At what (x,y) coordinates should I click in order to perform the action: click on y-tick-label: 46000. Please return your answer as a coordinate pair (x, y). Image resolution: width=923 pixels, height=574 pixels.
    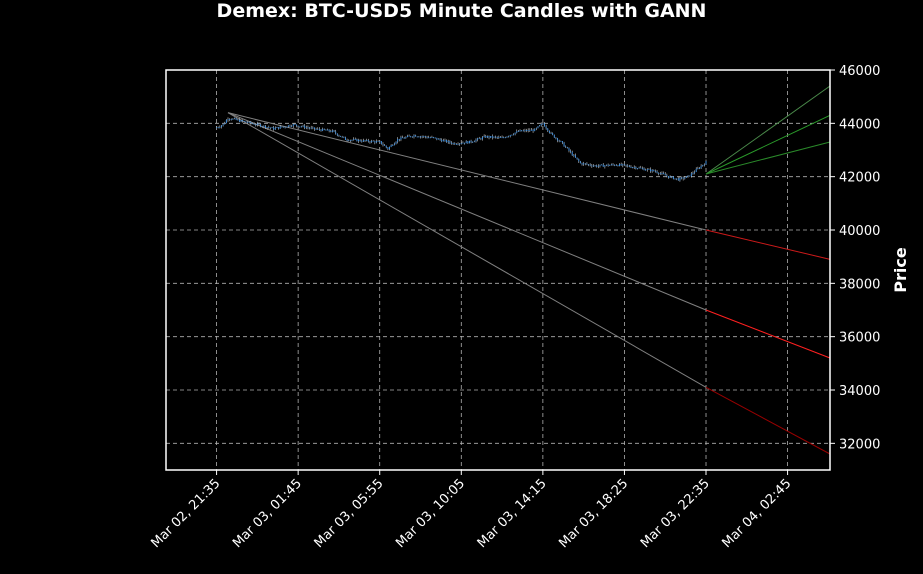
    Looking at the image, I should click on (859, 71).